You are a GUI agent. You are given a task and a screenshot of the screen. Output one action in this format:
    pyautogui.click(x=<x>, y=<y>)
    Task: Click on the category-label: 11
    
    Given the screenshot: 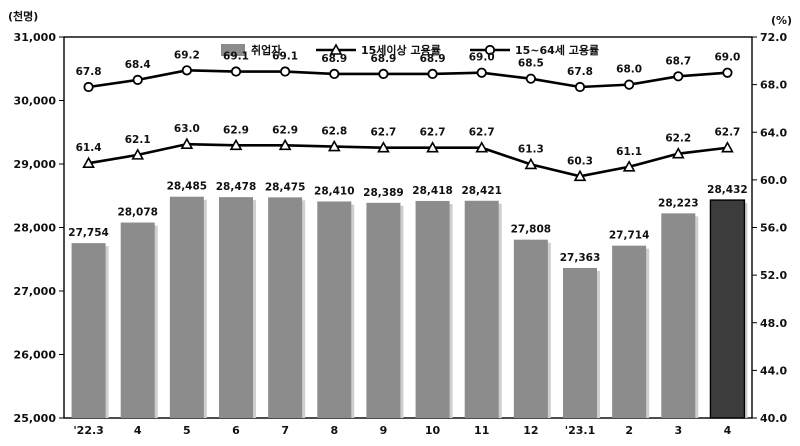 What is the action you would take?
    pyautogui.click(x=481, y=430)
    